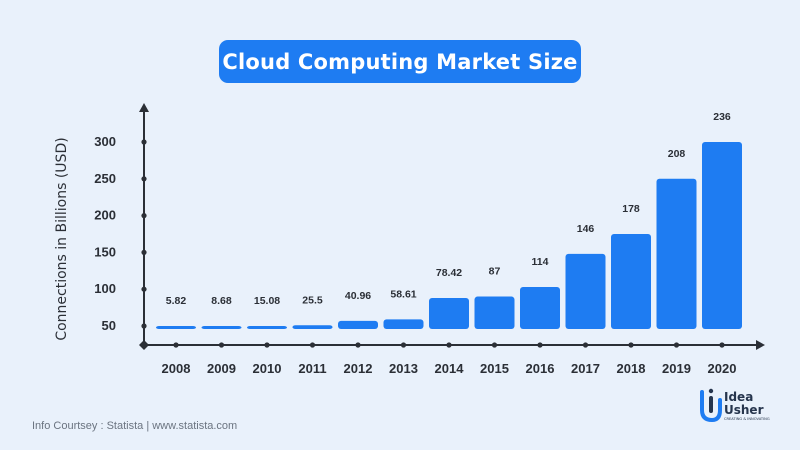  I want to click on x-tick-label-2011: 2011, so click(312, 368).